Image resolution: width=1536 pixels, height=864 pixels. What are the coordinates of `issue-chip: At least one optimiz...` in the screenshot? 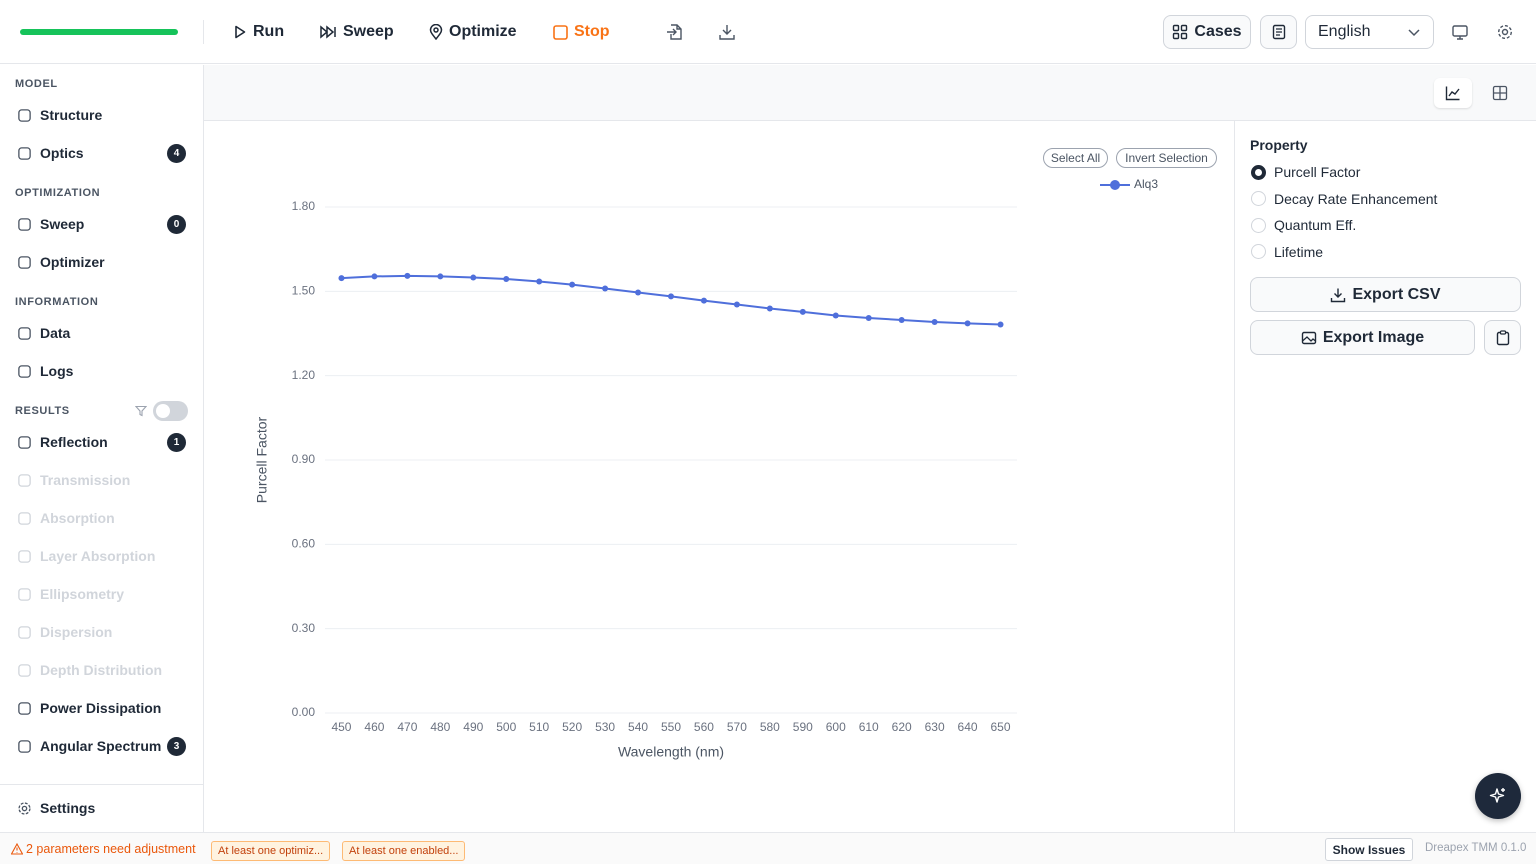 It's located at (271, 851).